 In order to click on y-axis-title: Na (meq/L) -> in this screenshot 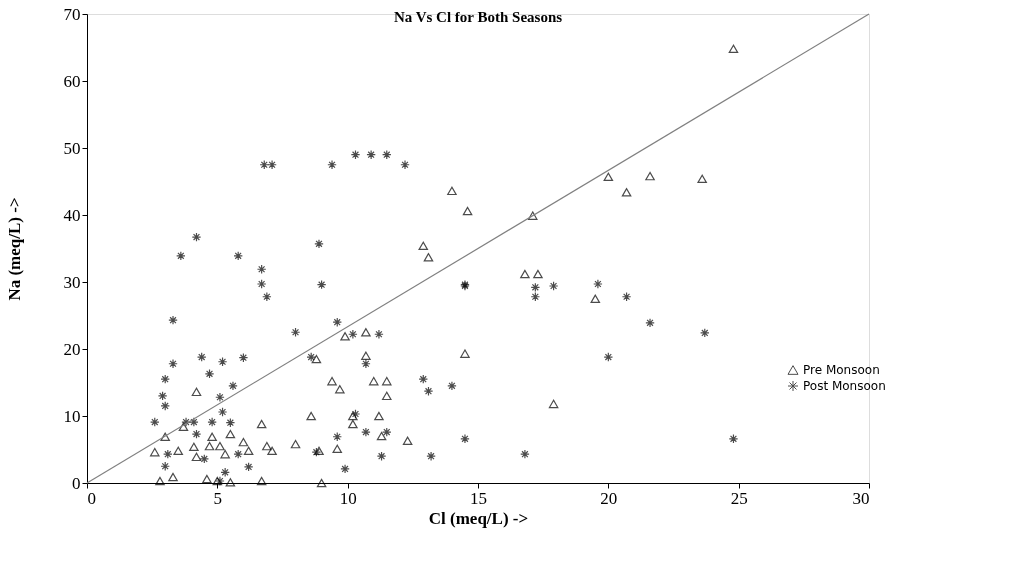, I will do `click(14, 249)`.